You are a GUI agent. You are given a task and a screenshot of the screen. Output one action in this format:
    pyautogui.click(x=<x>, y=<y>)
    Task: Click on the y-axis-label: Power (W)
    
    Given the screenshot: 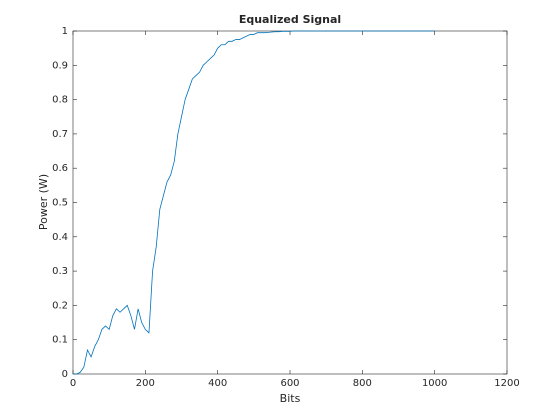 What is the action you would take?
    pyautogui.click(x=43, y=202)
    